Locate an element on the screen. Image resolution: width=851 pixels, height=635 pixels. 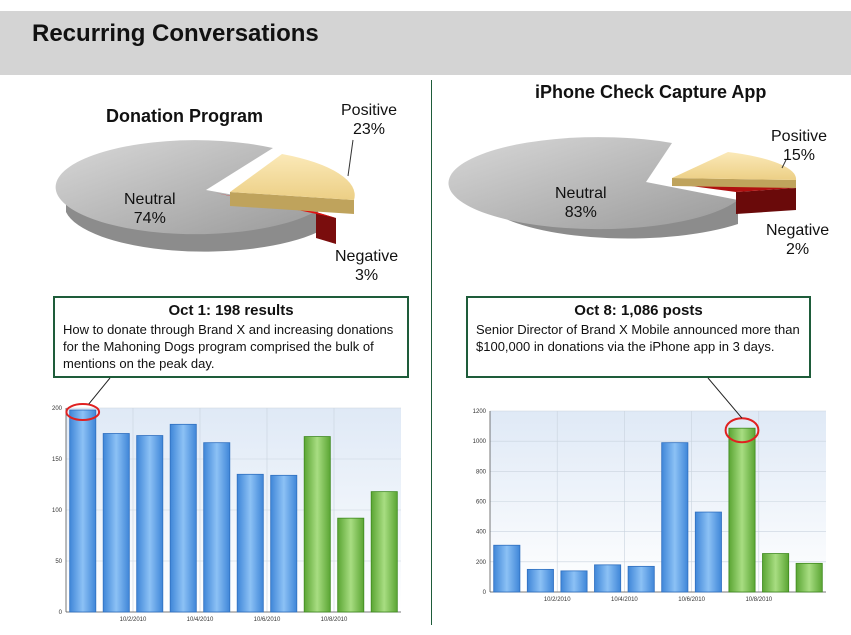
lbar-xtick-label: 10/8/2010 is located at coordinates (334, 620).